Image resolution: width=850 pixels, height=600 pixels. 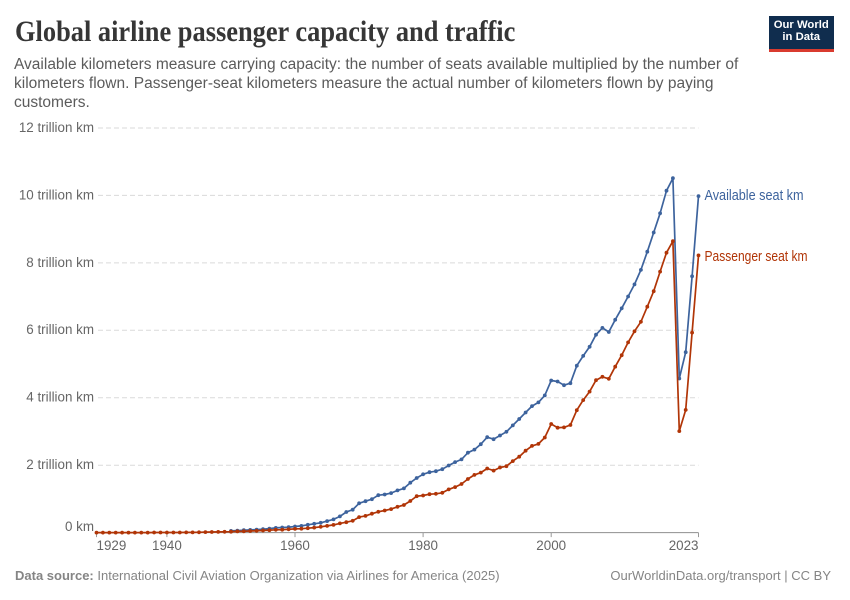 What do you see at coordinates (684, 545) in the screenshot?
I see `svg-text: 2023` at bounding box center [684, 545].